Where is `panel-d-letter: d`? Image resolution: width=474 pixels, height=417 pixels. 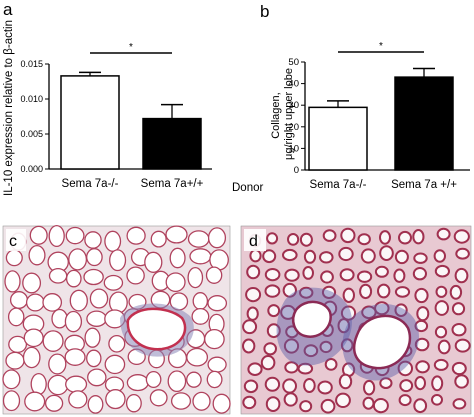
panel-d-letter: d is located at coordinates (253, 241).